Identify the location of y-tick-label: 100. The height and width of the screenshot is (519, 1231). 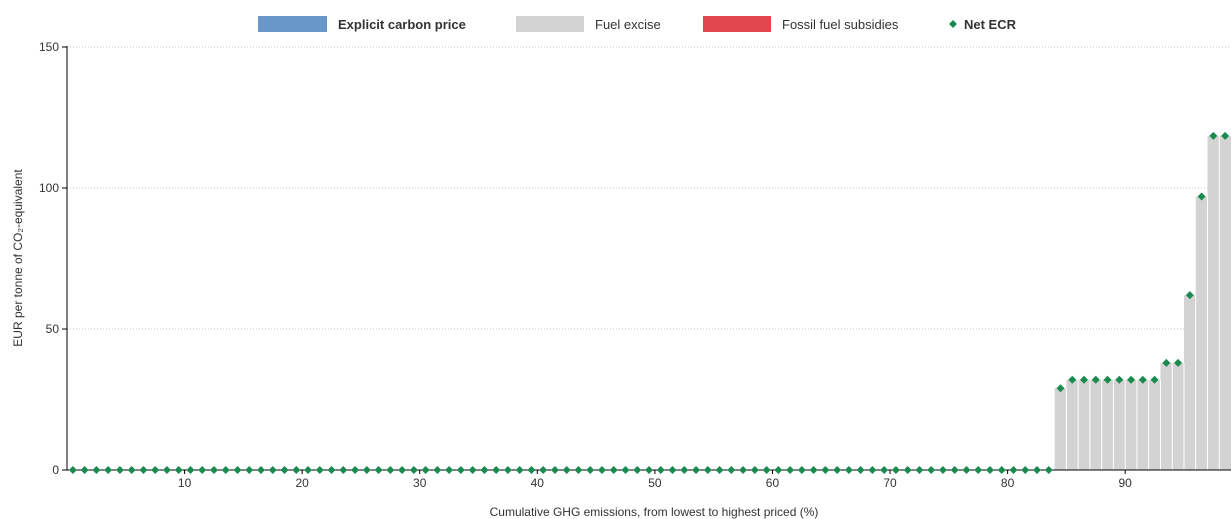
(49, 188).